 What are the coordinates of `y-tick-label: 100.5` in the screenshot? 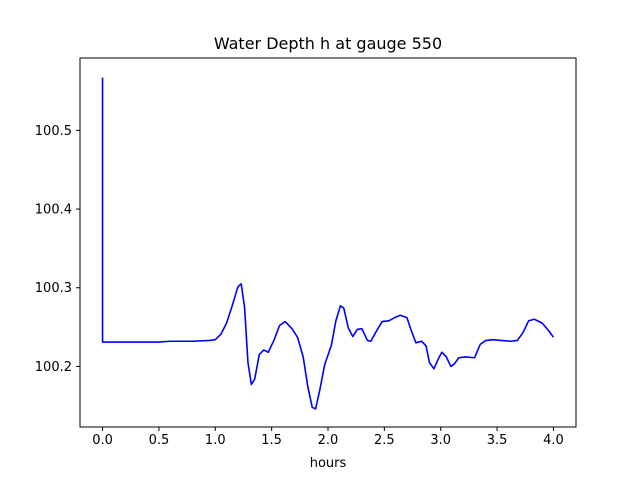 It's located at (53, 131).